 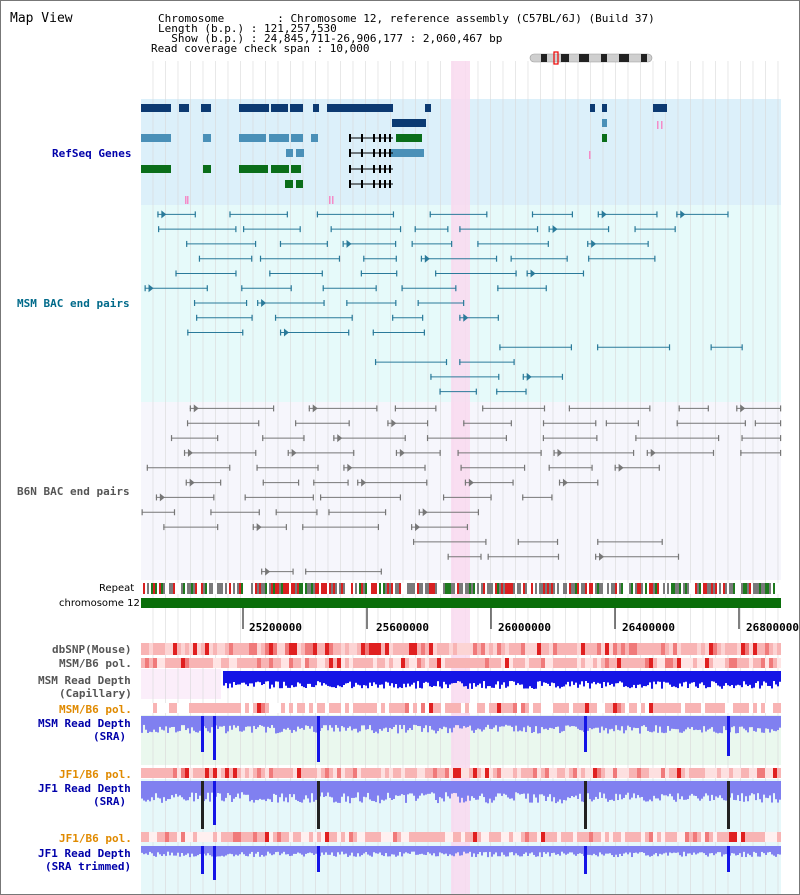 What do you see at coordinates (190, 452) in the screenshot?
I see `bac-arrow` at bounding box center [190, 452].